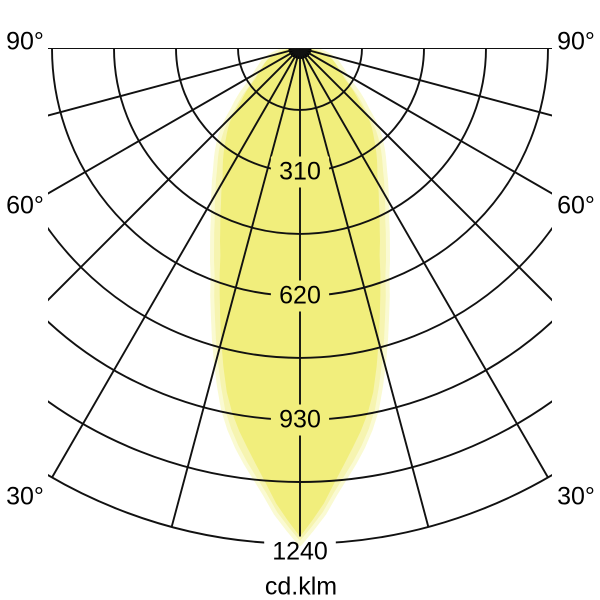  What do you see at coordinates (300, 419) in the screenshot?
I see `radial-tick-label: 930` at bounding box center [300, 419].